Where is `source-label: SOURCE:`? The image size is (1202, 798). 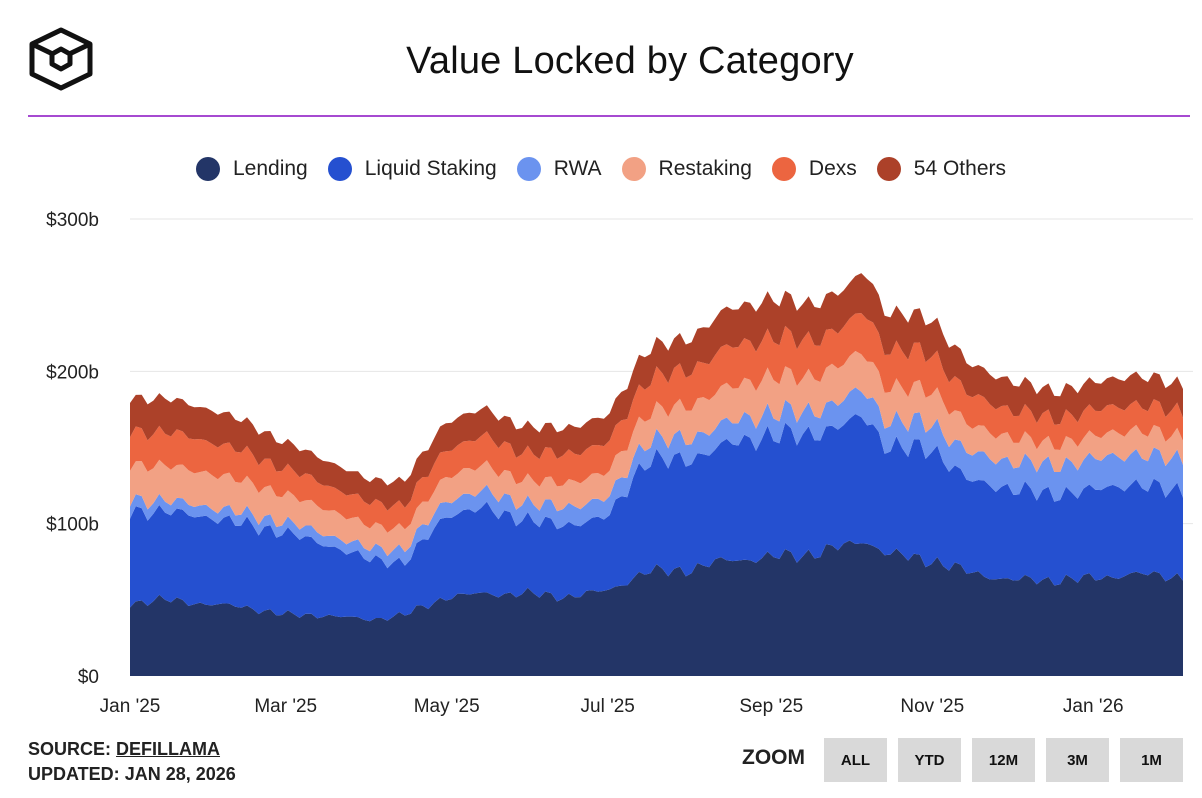
source-label: SOURCE: is located at coordinates (70, 749).